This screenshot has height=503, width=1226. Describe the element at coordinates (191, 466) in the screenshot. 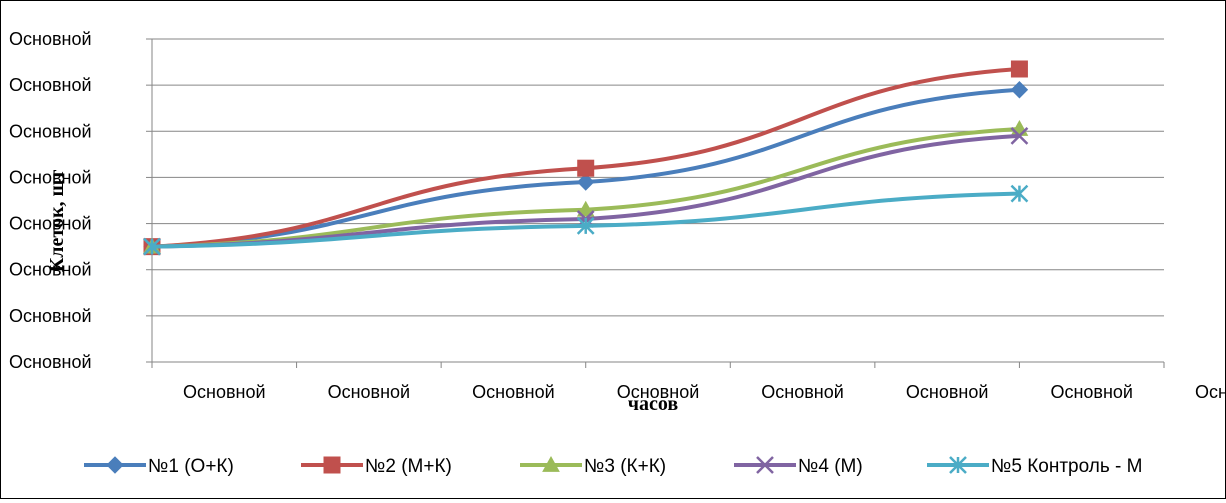

I see `legend-label: №1 (О+К)` at that location.